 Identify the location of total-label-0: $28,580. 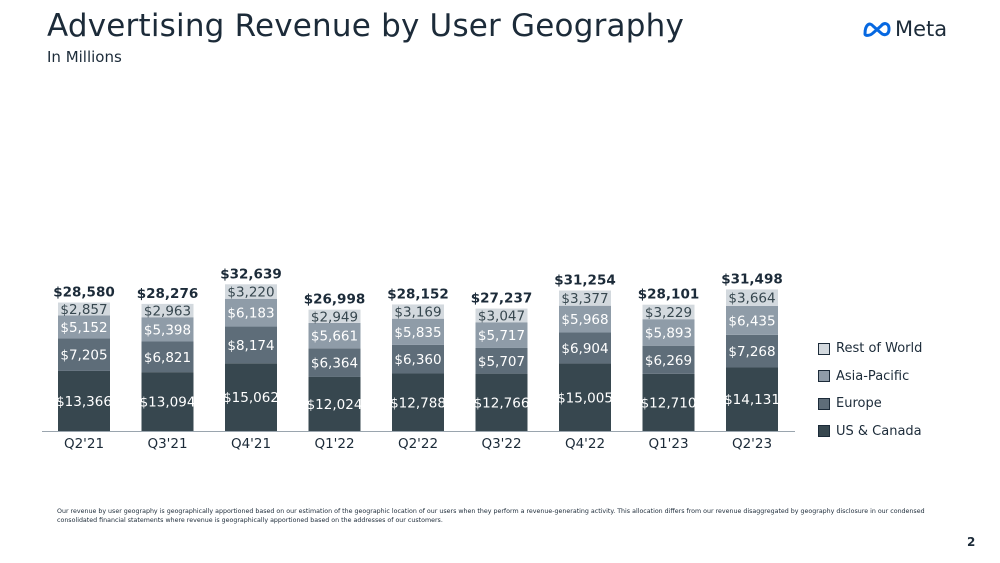
(84, 293).